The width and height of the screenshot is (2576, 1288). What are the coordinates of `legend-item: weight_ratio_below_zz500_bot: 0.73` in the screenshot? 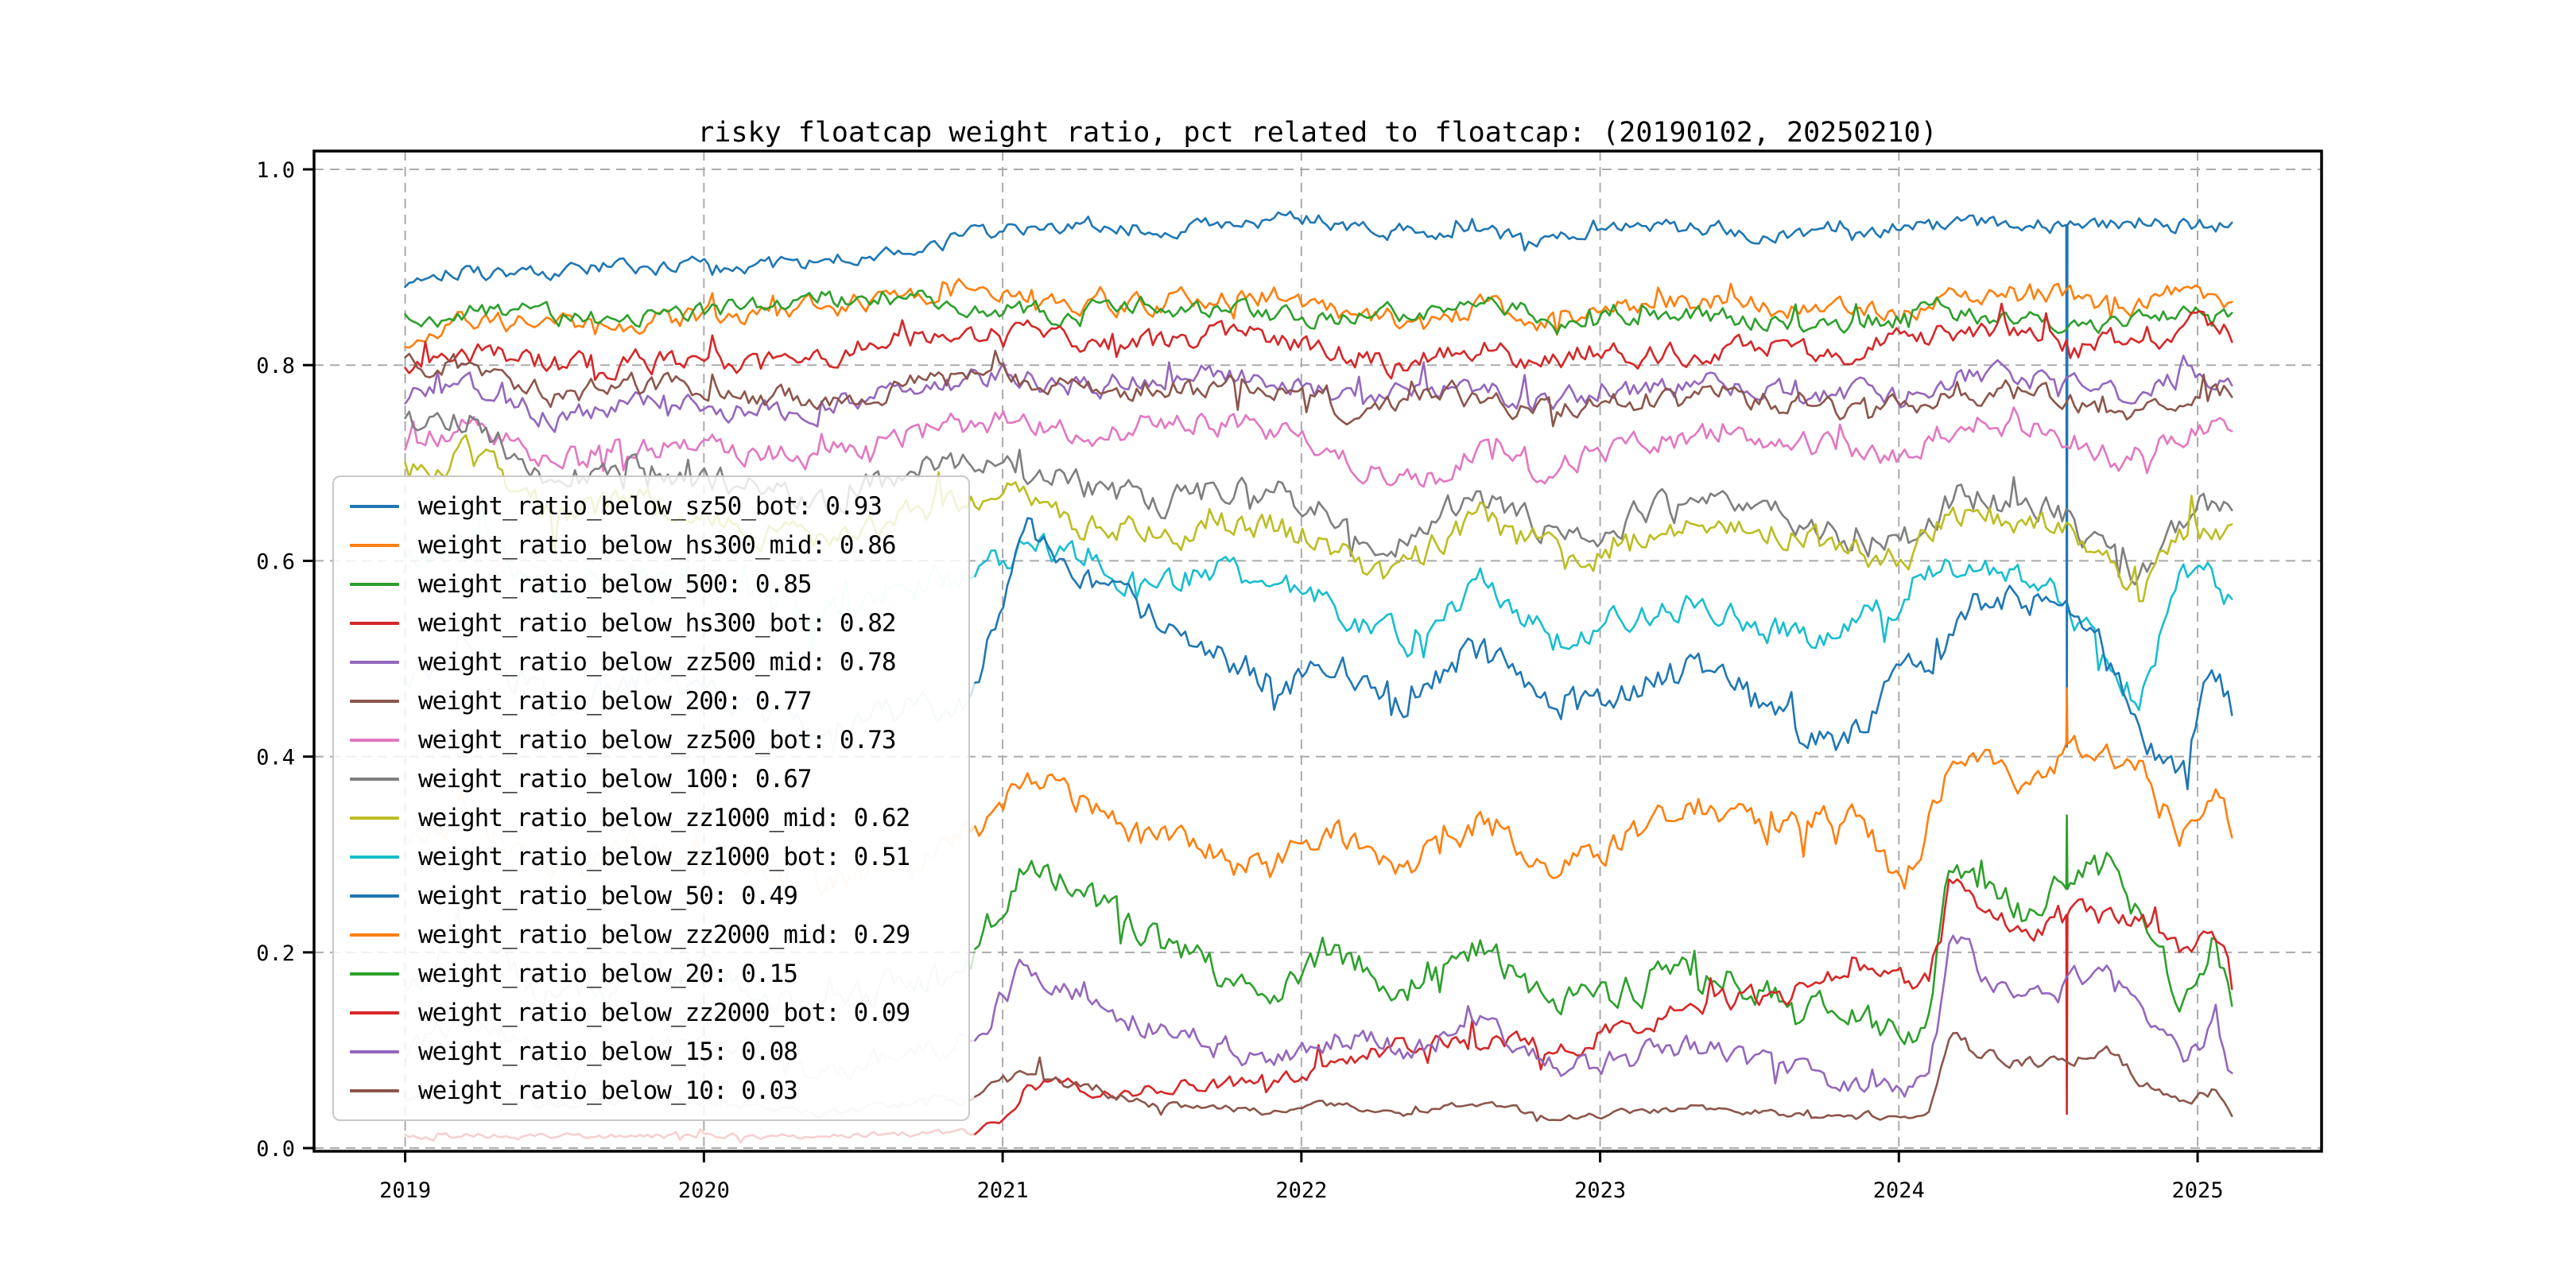 It's located at (657, 741).